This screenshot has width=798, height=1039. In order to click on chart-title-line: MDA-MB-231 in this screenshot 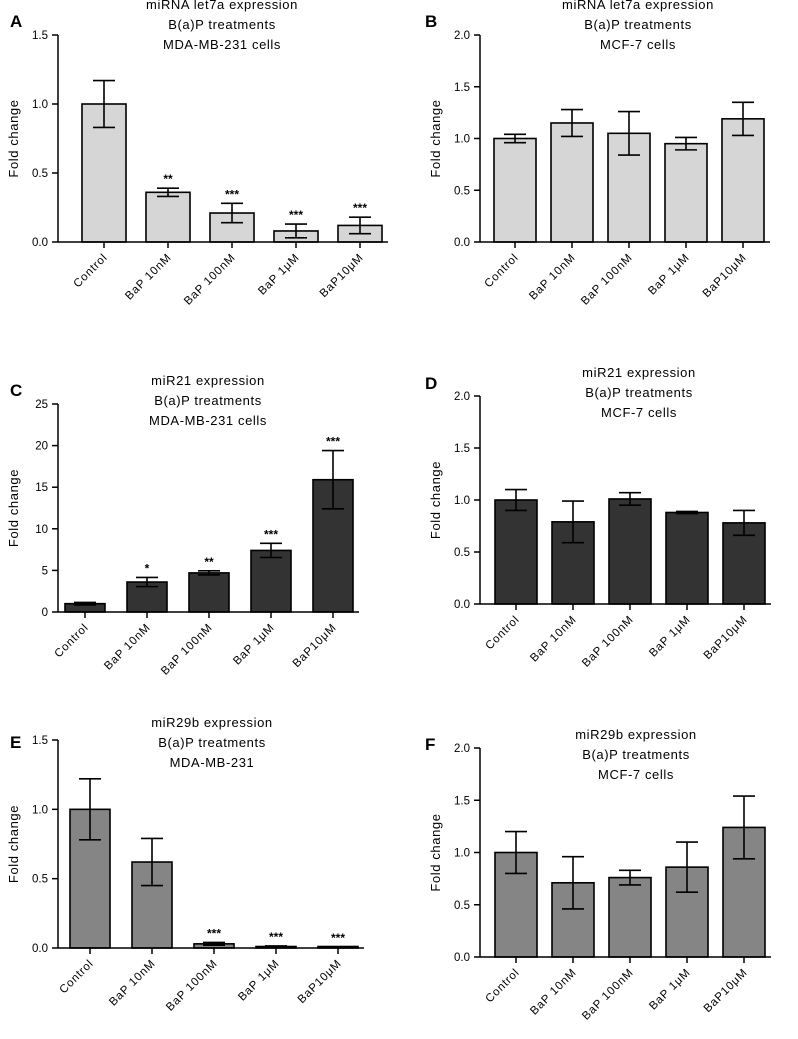, I will do `click(212, 762)`.